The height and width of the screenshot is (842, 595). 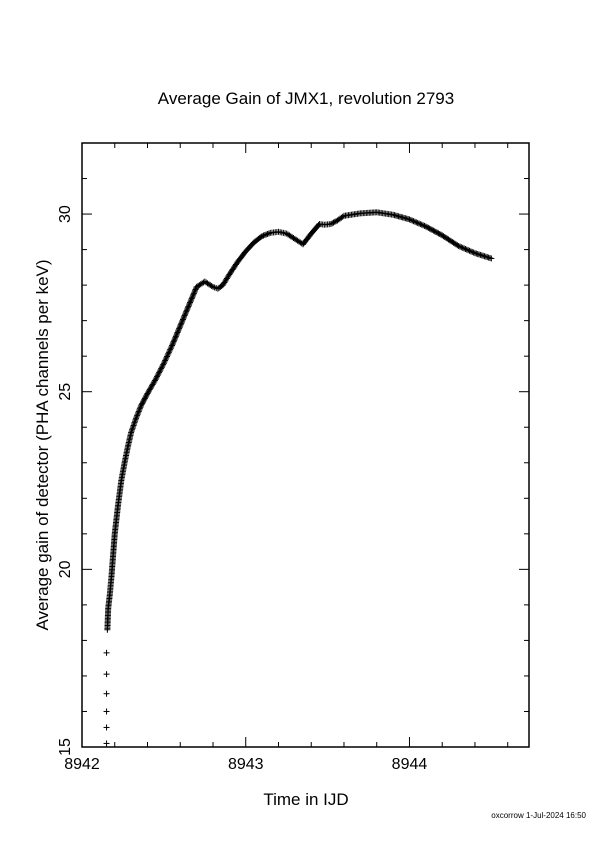 What do you see at coordinates (305, 799) in the screenshot?
I see `x-axis-label: Time in IJD` at bounding box center [305, 799].